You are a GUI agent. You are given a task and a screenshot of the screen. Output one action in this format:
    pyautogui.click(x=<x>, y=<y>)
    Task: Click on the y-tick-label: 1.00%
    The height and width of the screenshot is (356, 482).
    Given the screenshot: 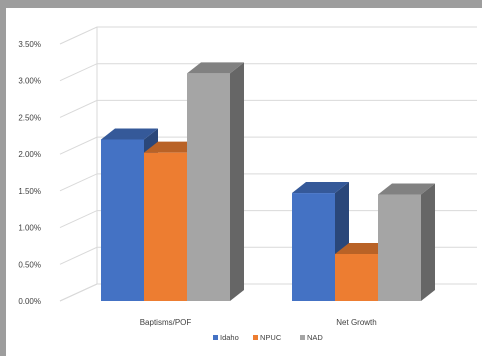 What is the action you would take?
    pyautogui.click(x=29, y=228)
    